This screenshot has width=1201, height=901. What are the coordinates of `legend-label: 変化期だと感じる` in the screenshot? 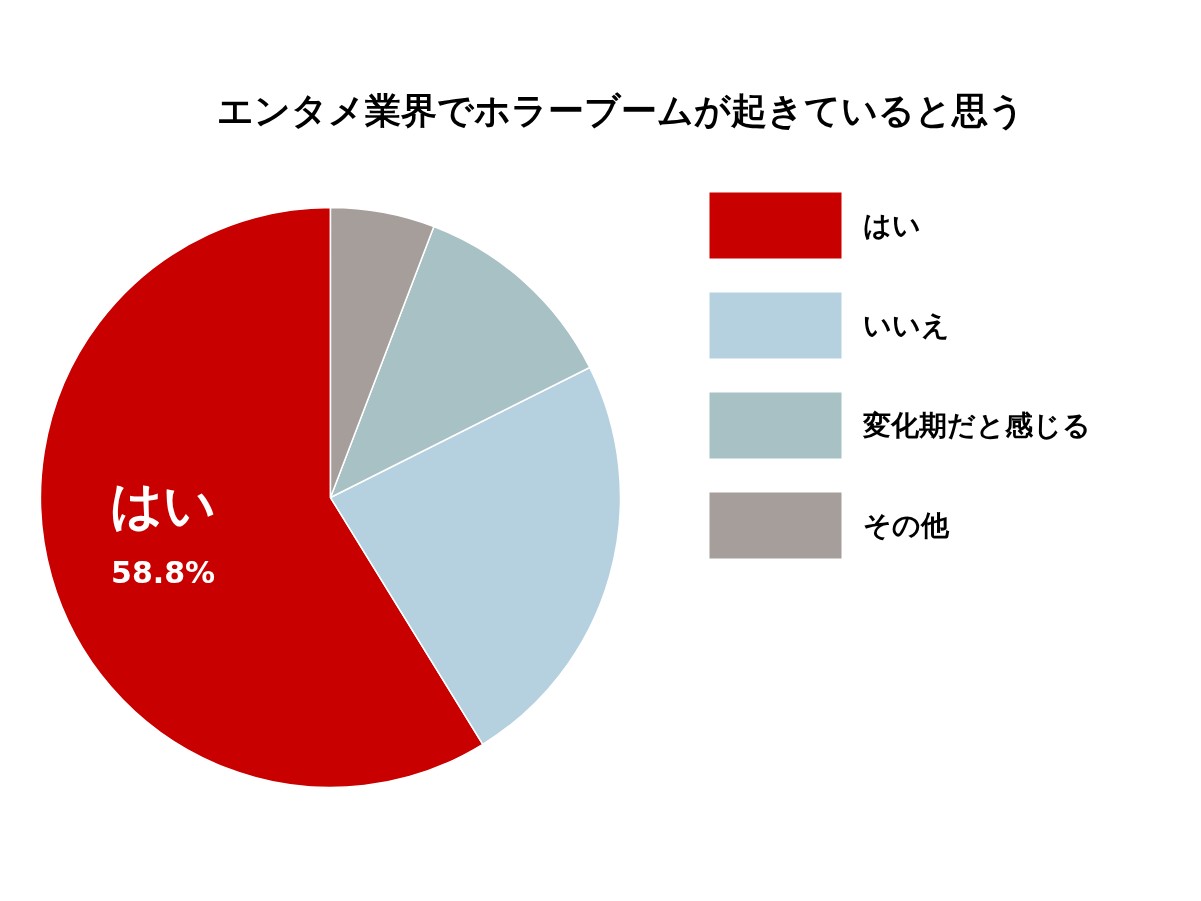 It's located at (976, 425).